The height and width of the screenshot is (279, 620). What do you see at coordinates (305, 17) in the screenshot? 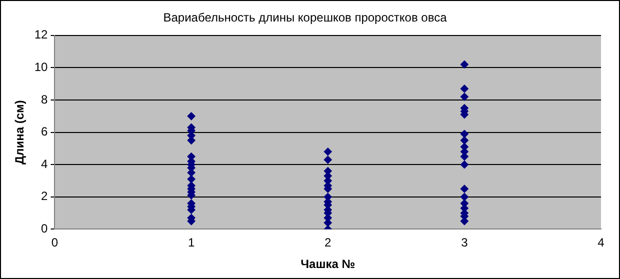
I see `chart-title: Вариабельность длины корешков проростков овса` at bounding box center [305, 17].